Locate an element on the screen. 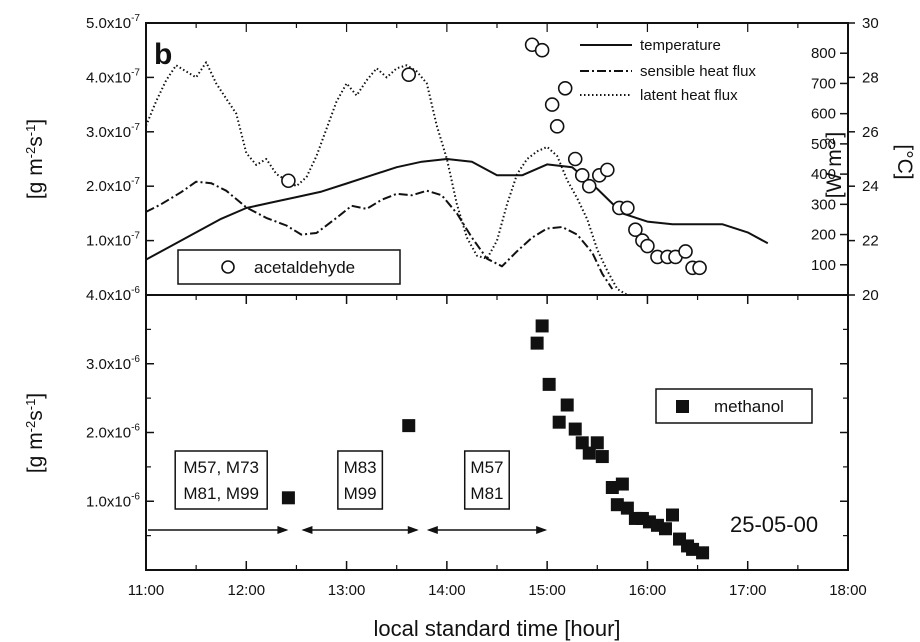 The image size is (920, 642). top-temperature-axis-title: [°C] is located at coordinates (904, 161).